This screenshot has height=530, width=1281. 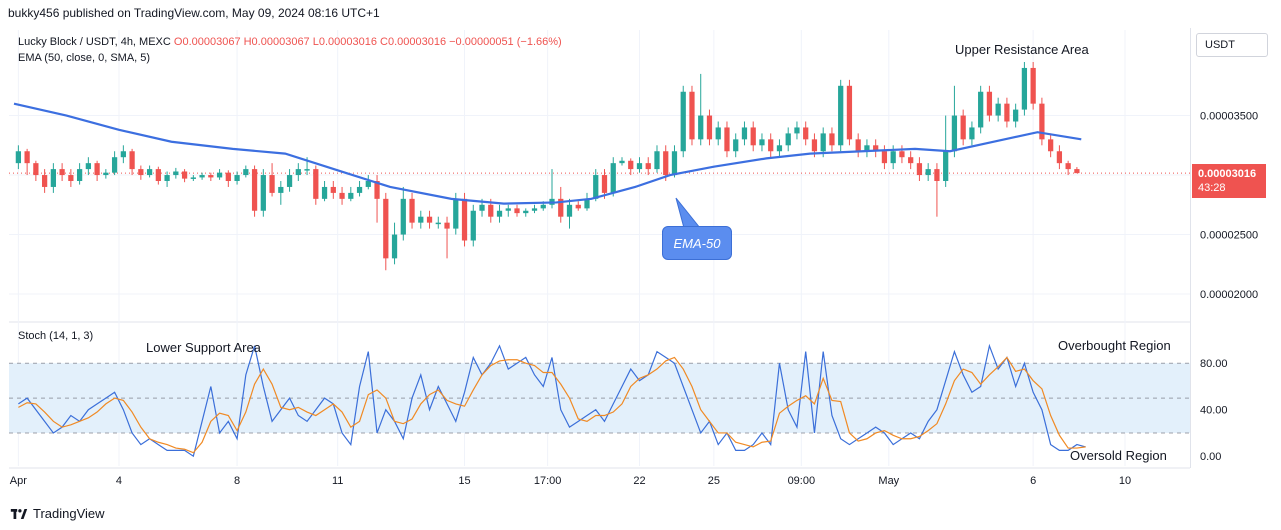 I want to click on time-tick-label: 22, so click(x=639, y=481).